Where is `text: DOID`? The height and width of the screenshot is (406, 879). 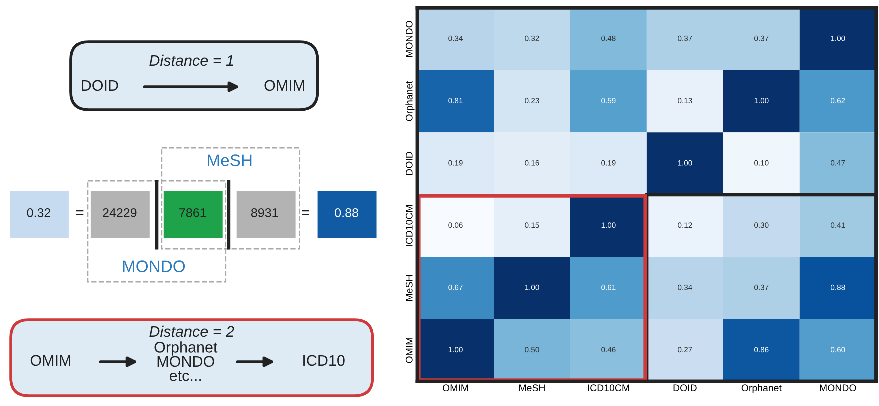
text: DOID is located at coordinates (100, 86).